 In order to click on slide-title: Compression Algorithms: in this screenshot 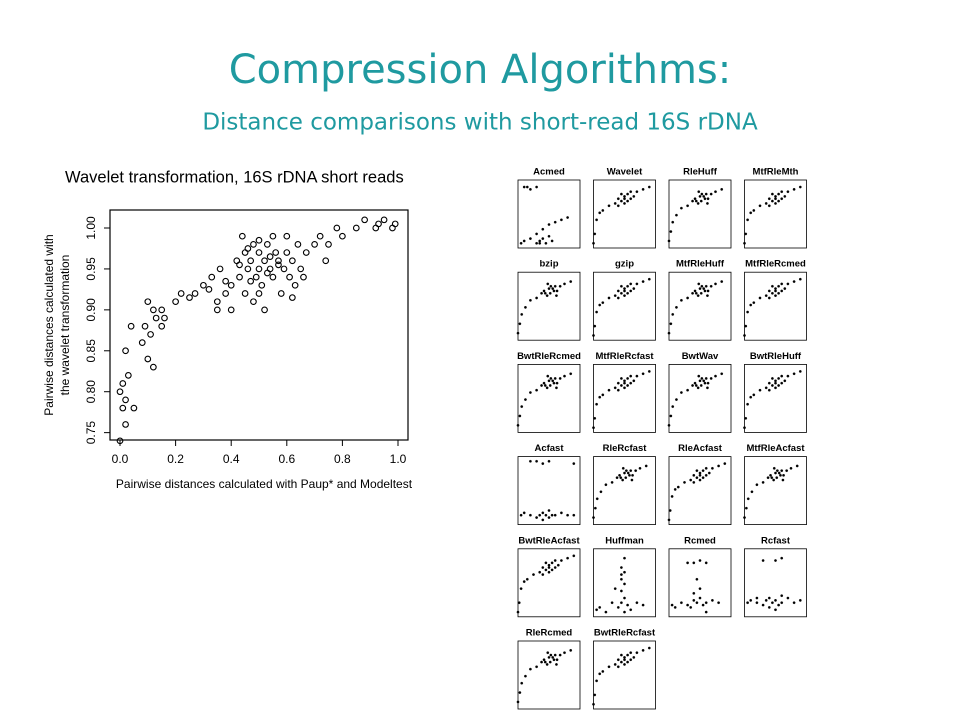, I will do `click(480, 70)`.